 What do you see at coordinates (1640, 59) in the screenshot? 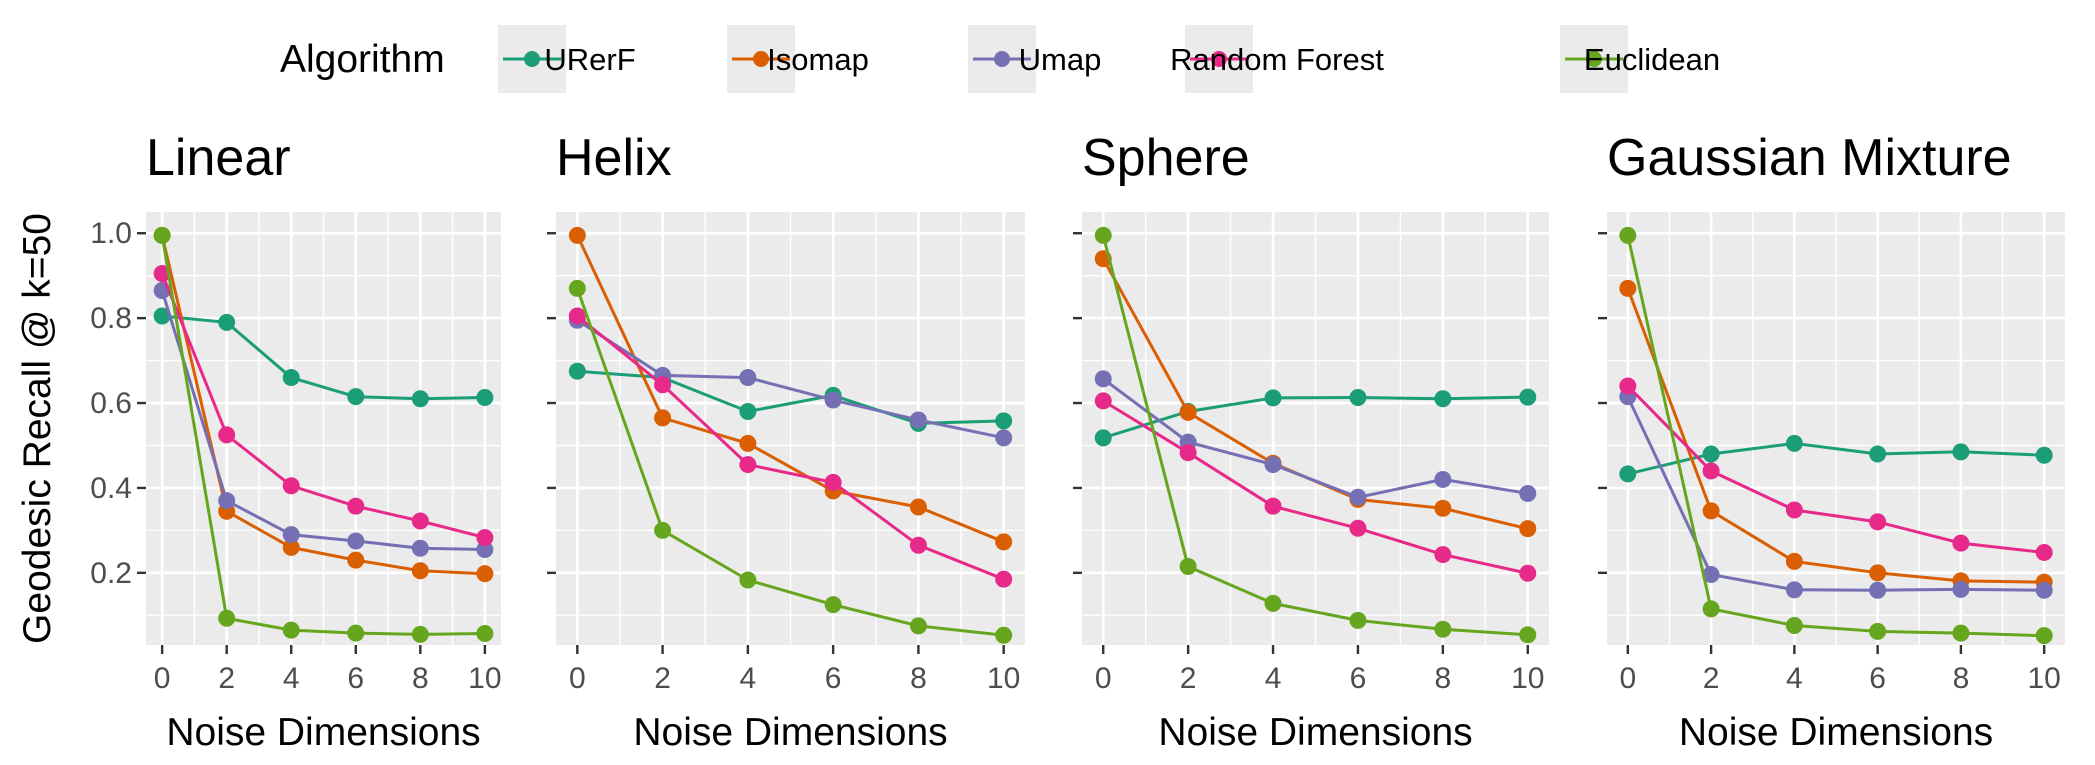
I see `legend-item-euclidean: Euclidean` at bounding box center [1640, 59].